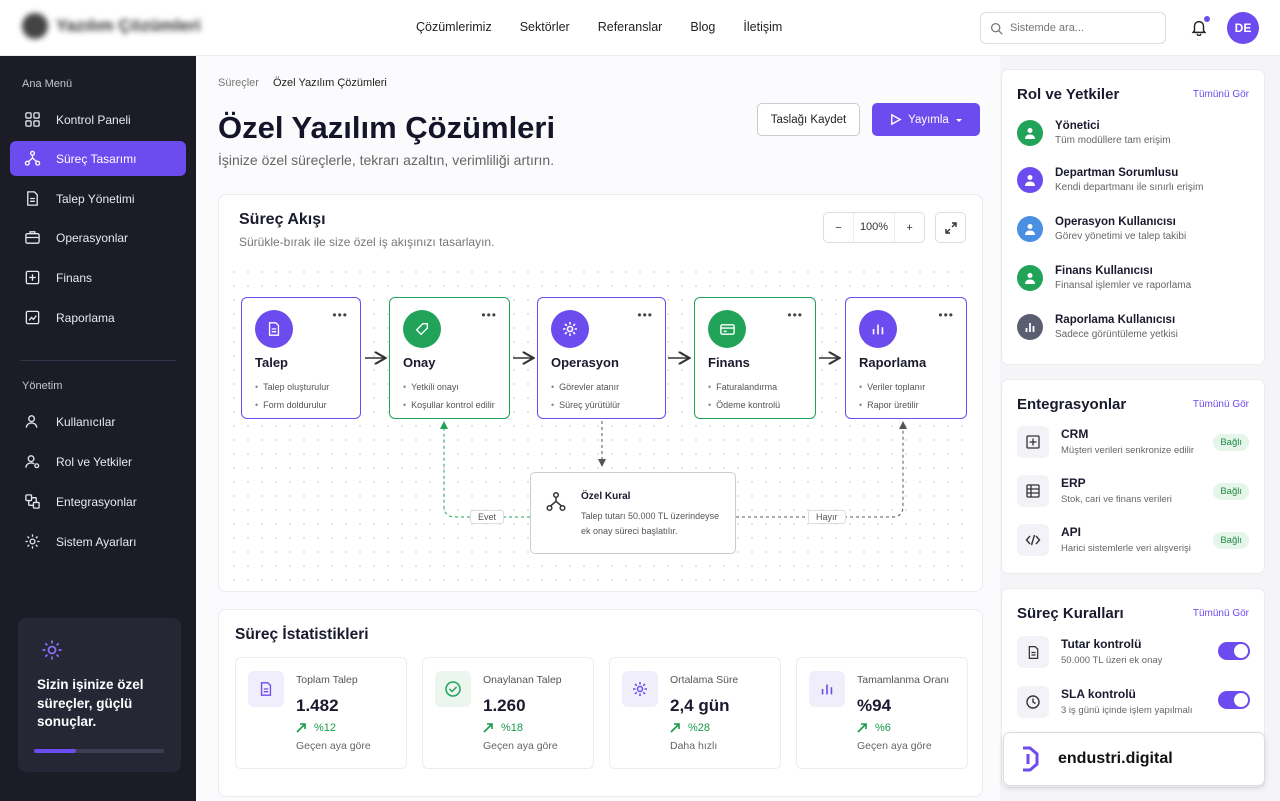 The height and width of the screenshot is (801, 1280). Describe the element at coordinates (1200, 27) in the screenshot. I see `notification-button` at that location.